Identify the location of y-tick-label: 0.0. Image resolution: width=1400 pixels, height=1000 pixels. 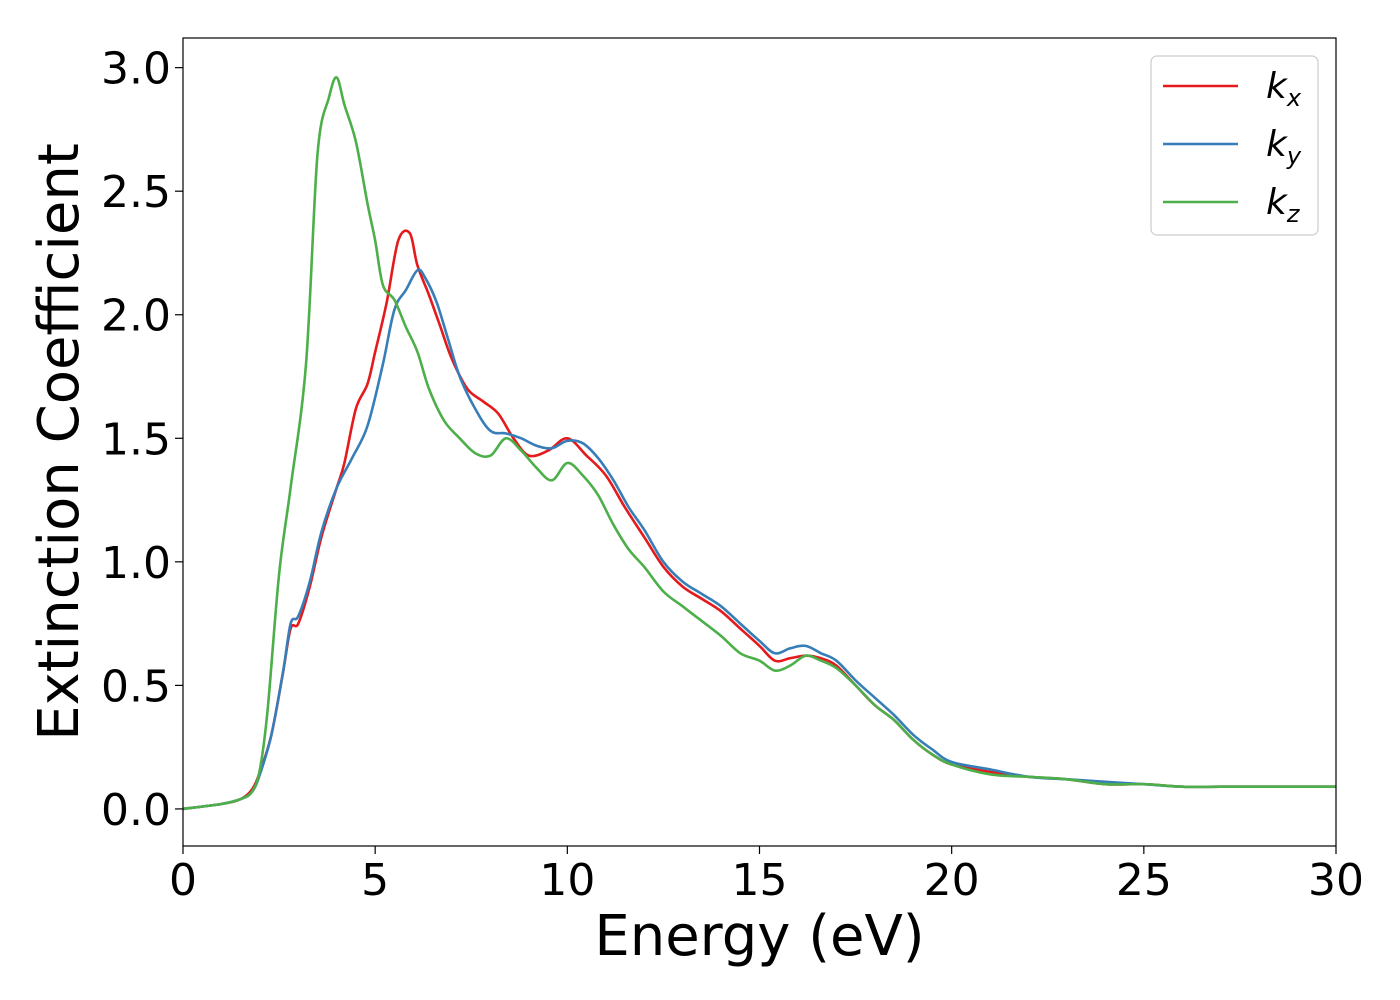
(136, 810).